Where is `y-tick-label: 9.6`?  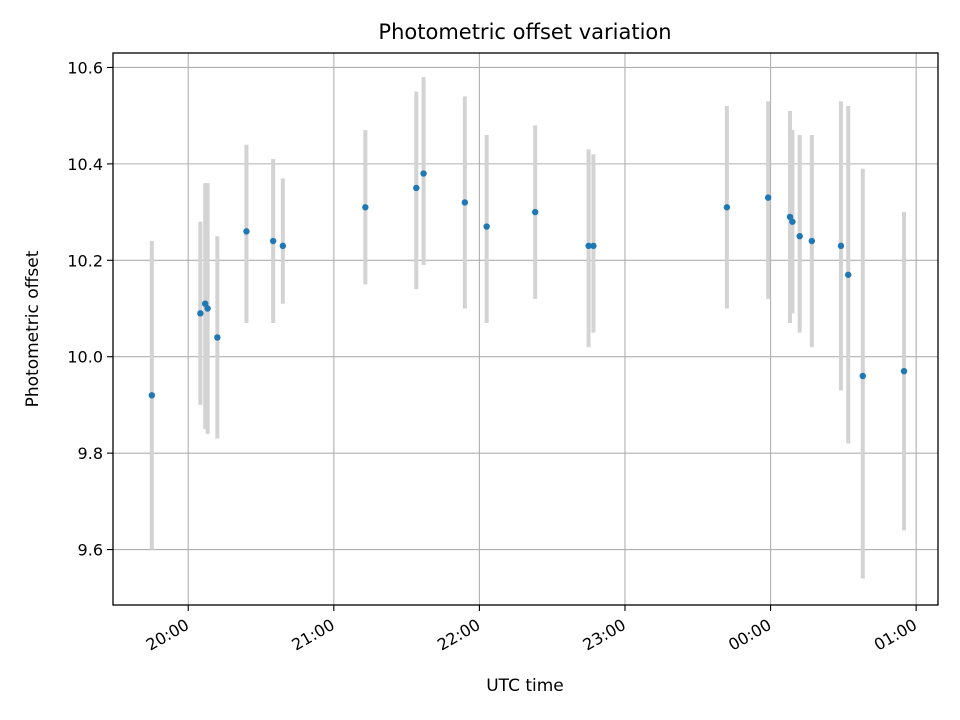
y-tick-label: 9.6 is located at coordinates (90, 550).